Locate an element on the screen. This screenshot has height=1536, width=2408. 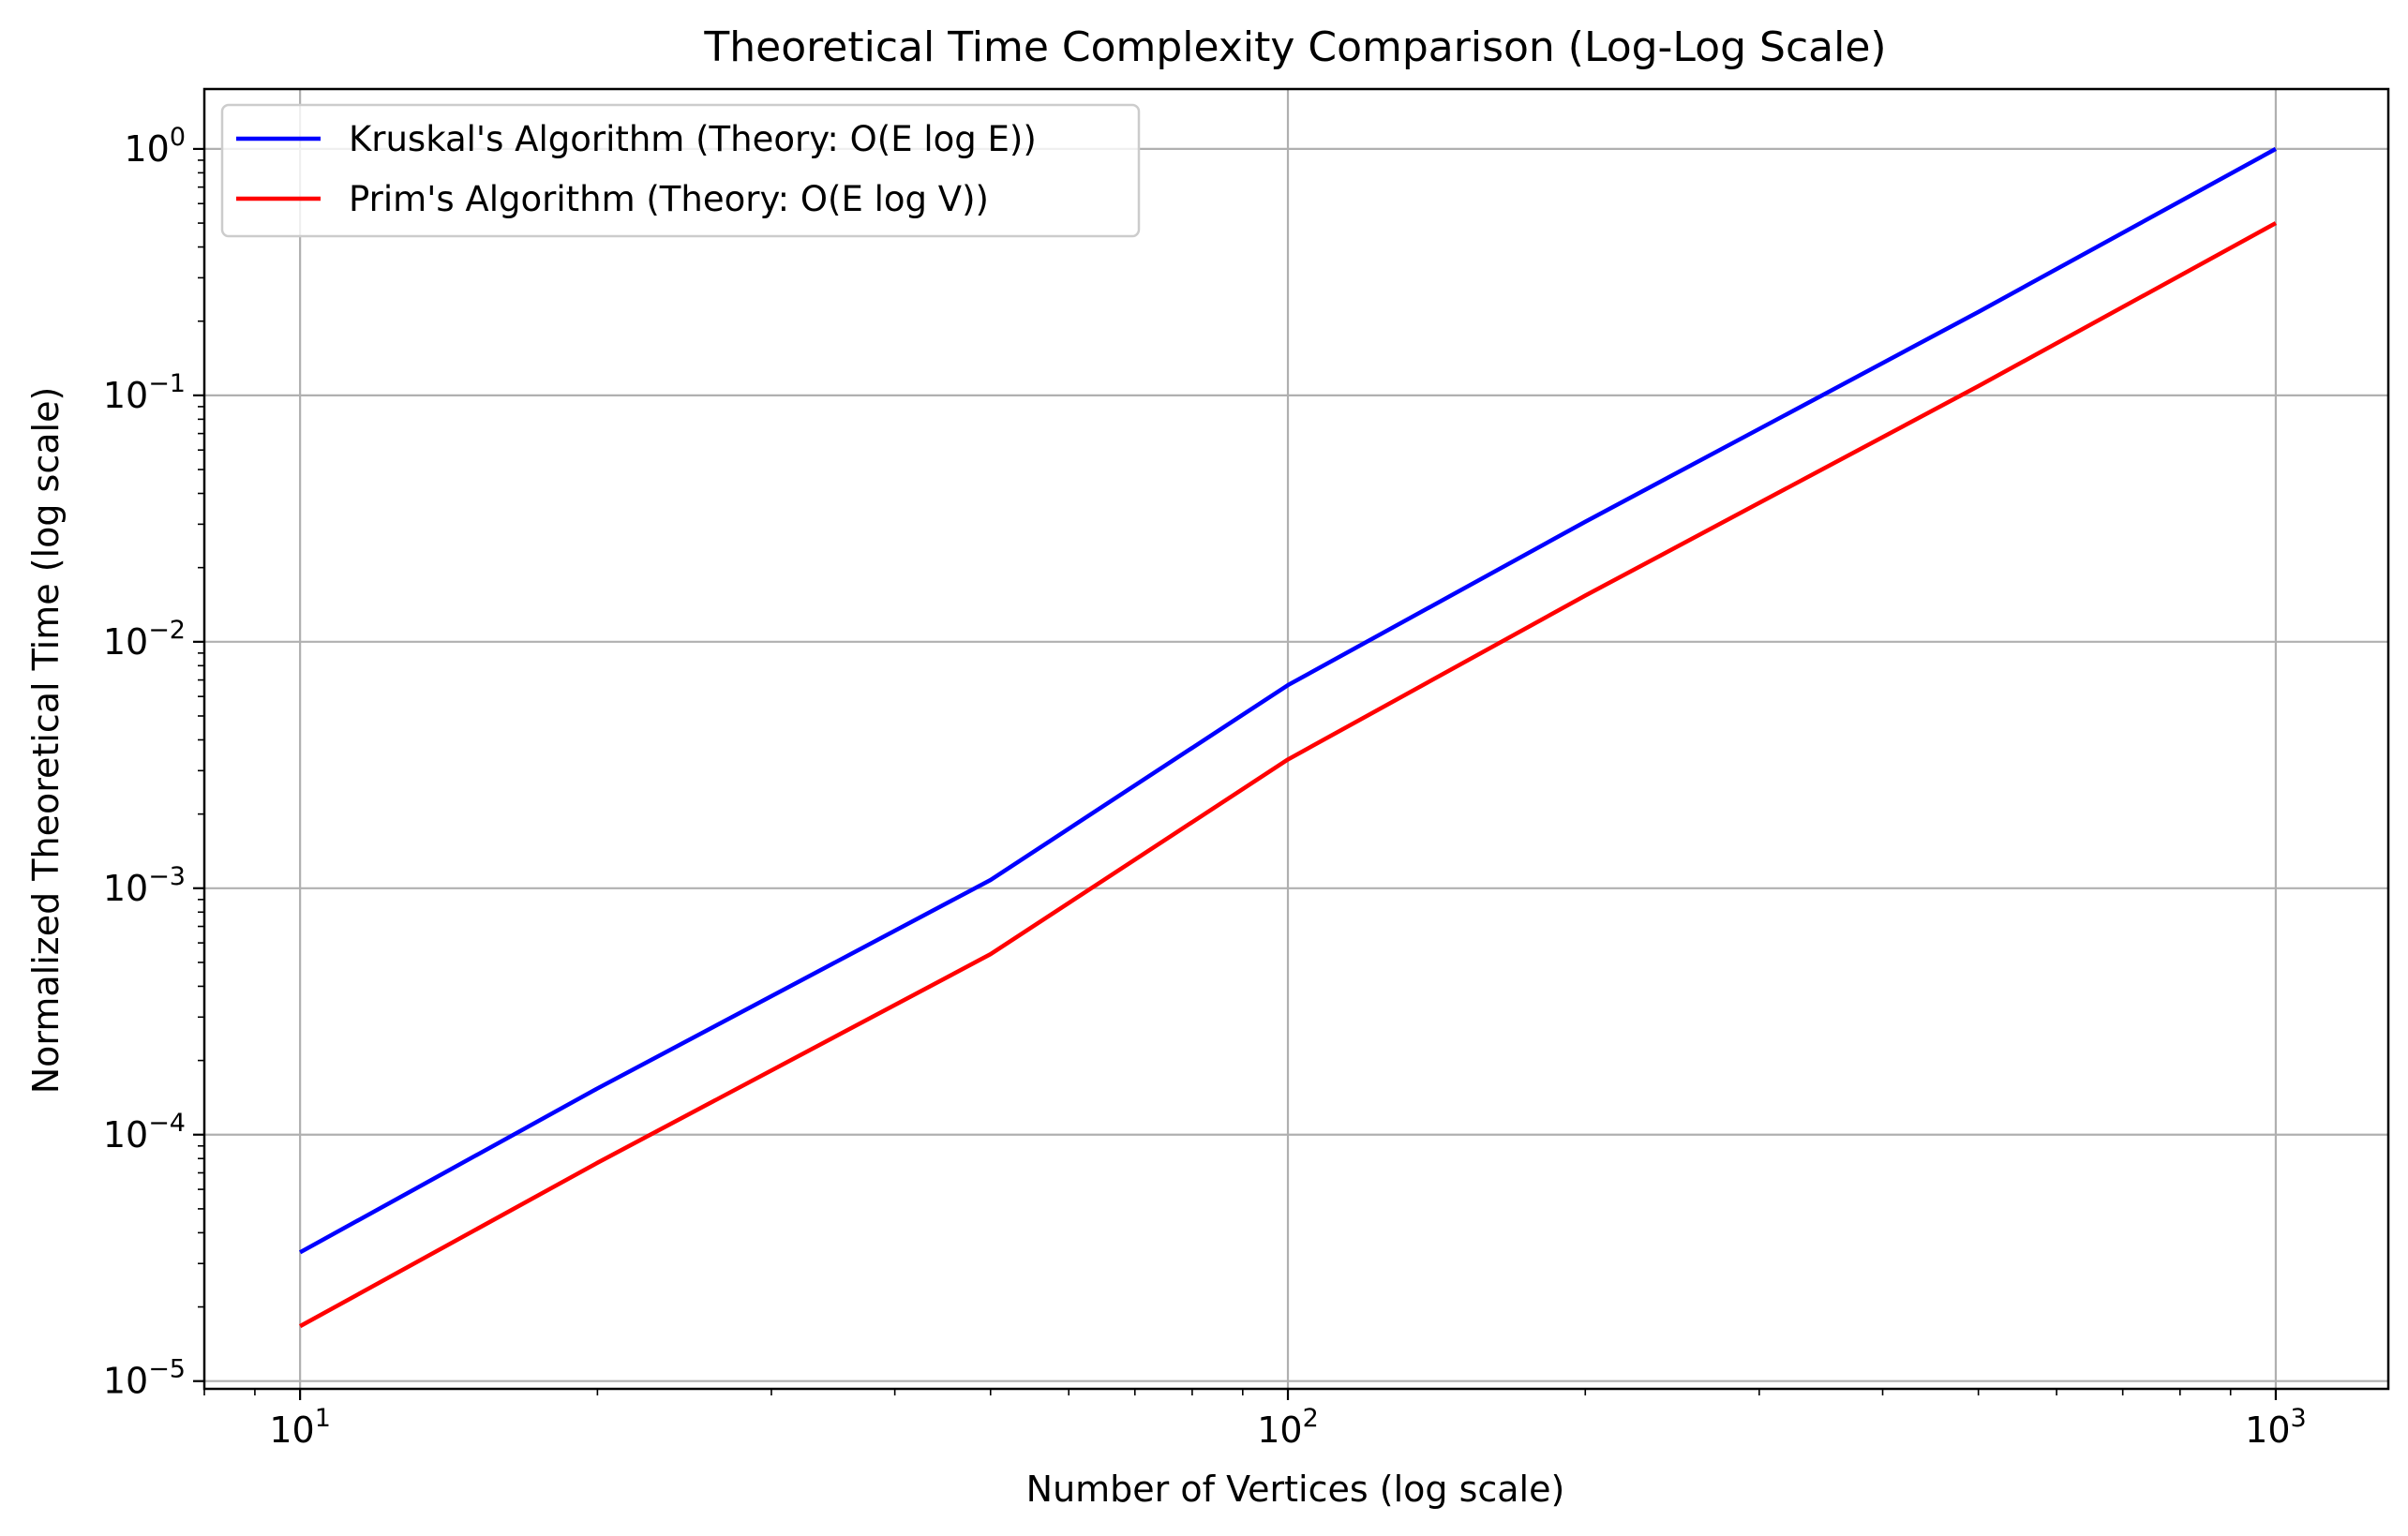
legend-label-prim: Prim's Algorithm (Theory: O(E log V)) is located at coordinates (669, 199).